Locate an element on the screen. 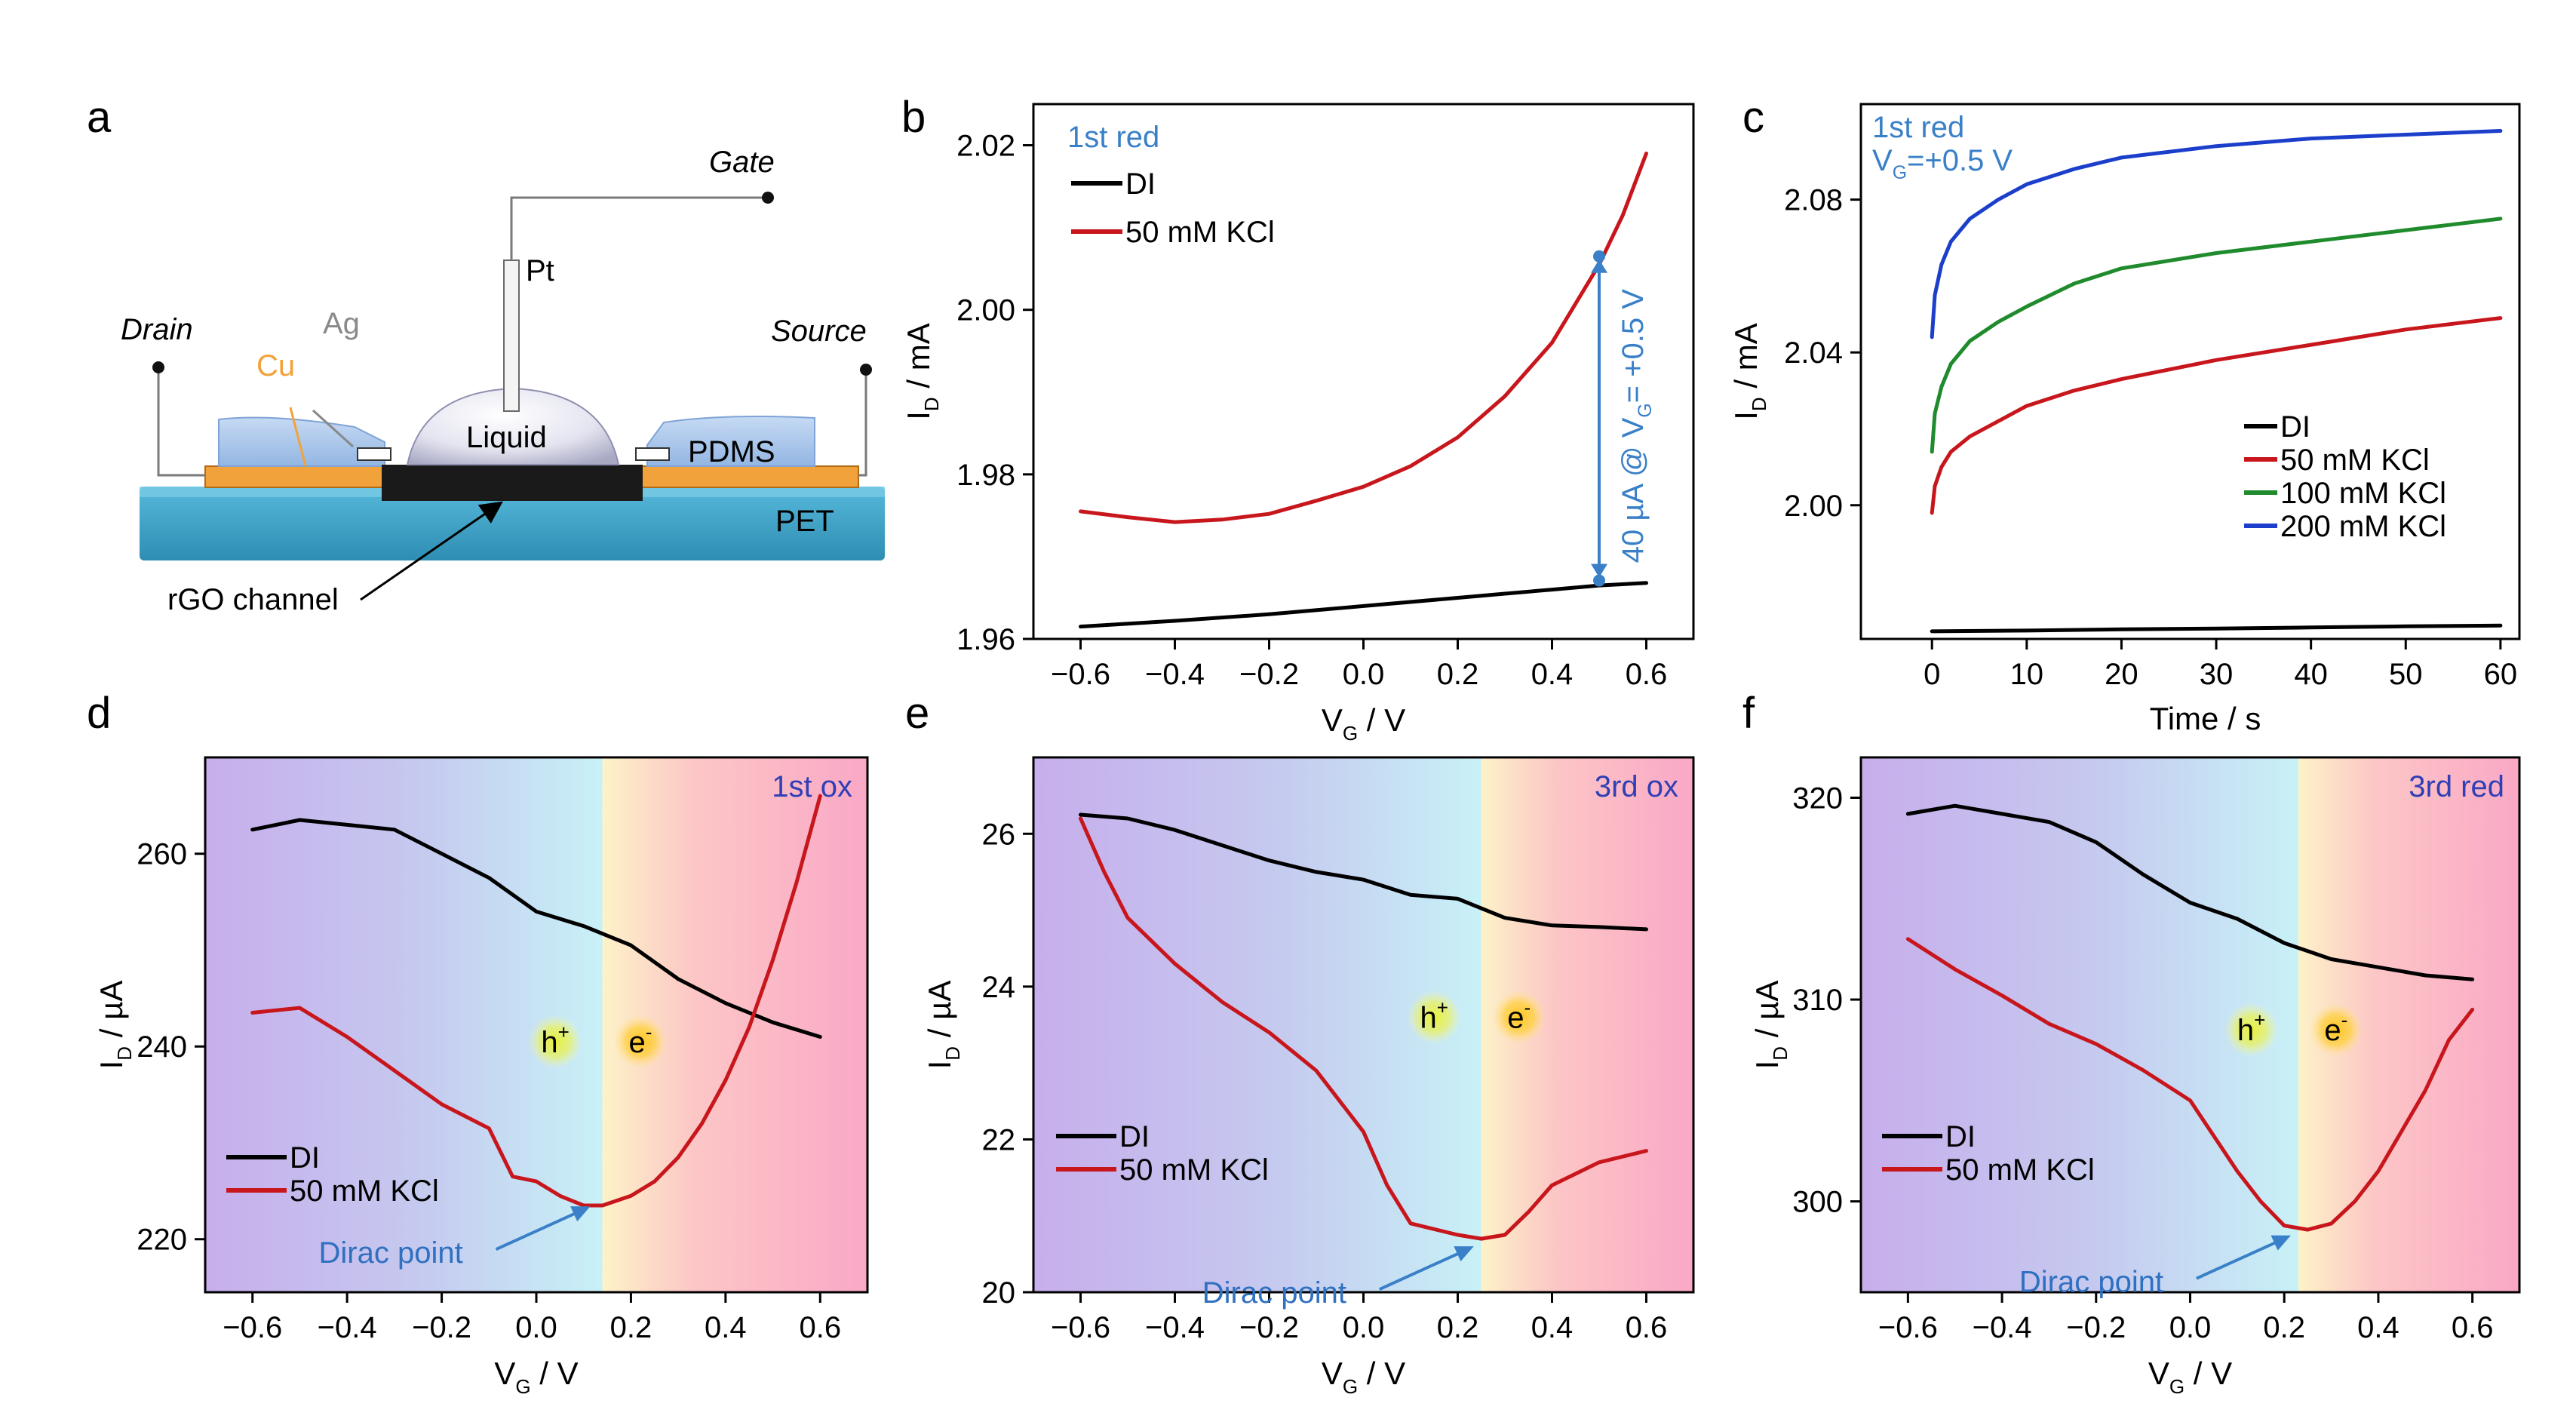  label-drain: Drain is located at coordinates (157, 329).